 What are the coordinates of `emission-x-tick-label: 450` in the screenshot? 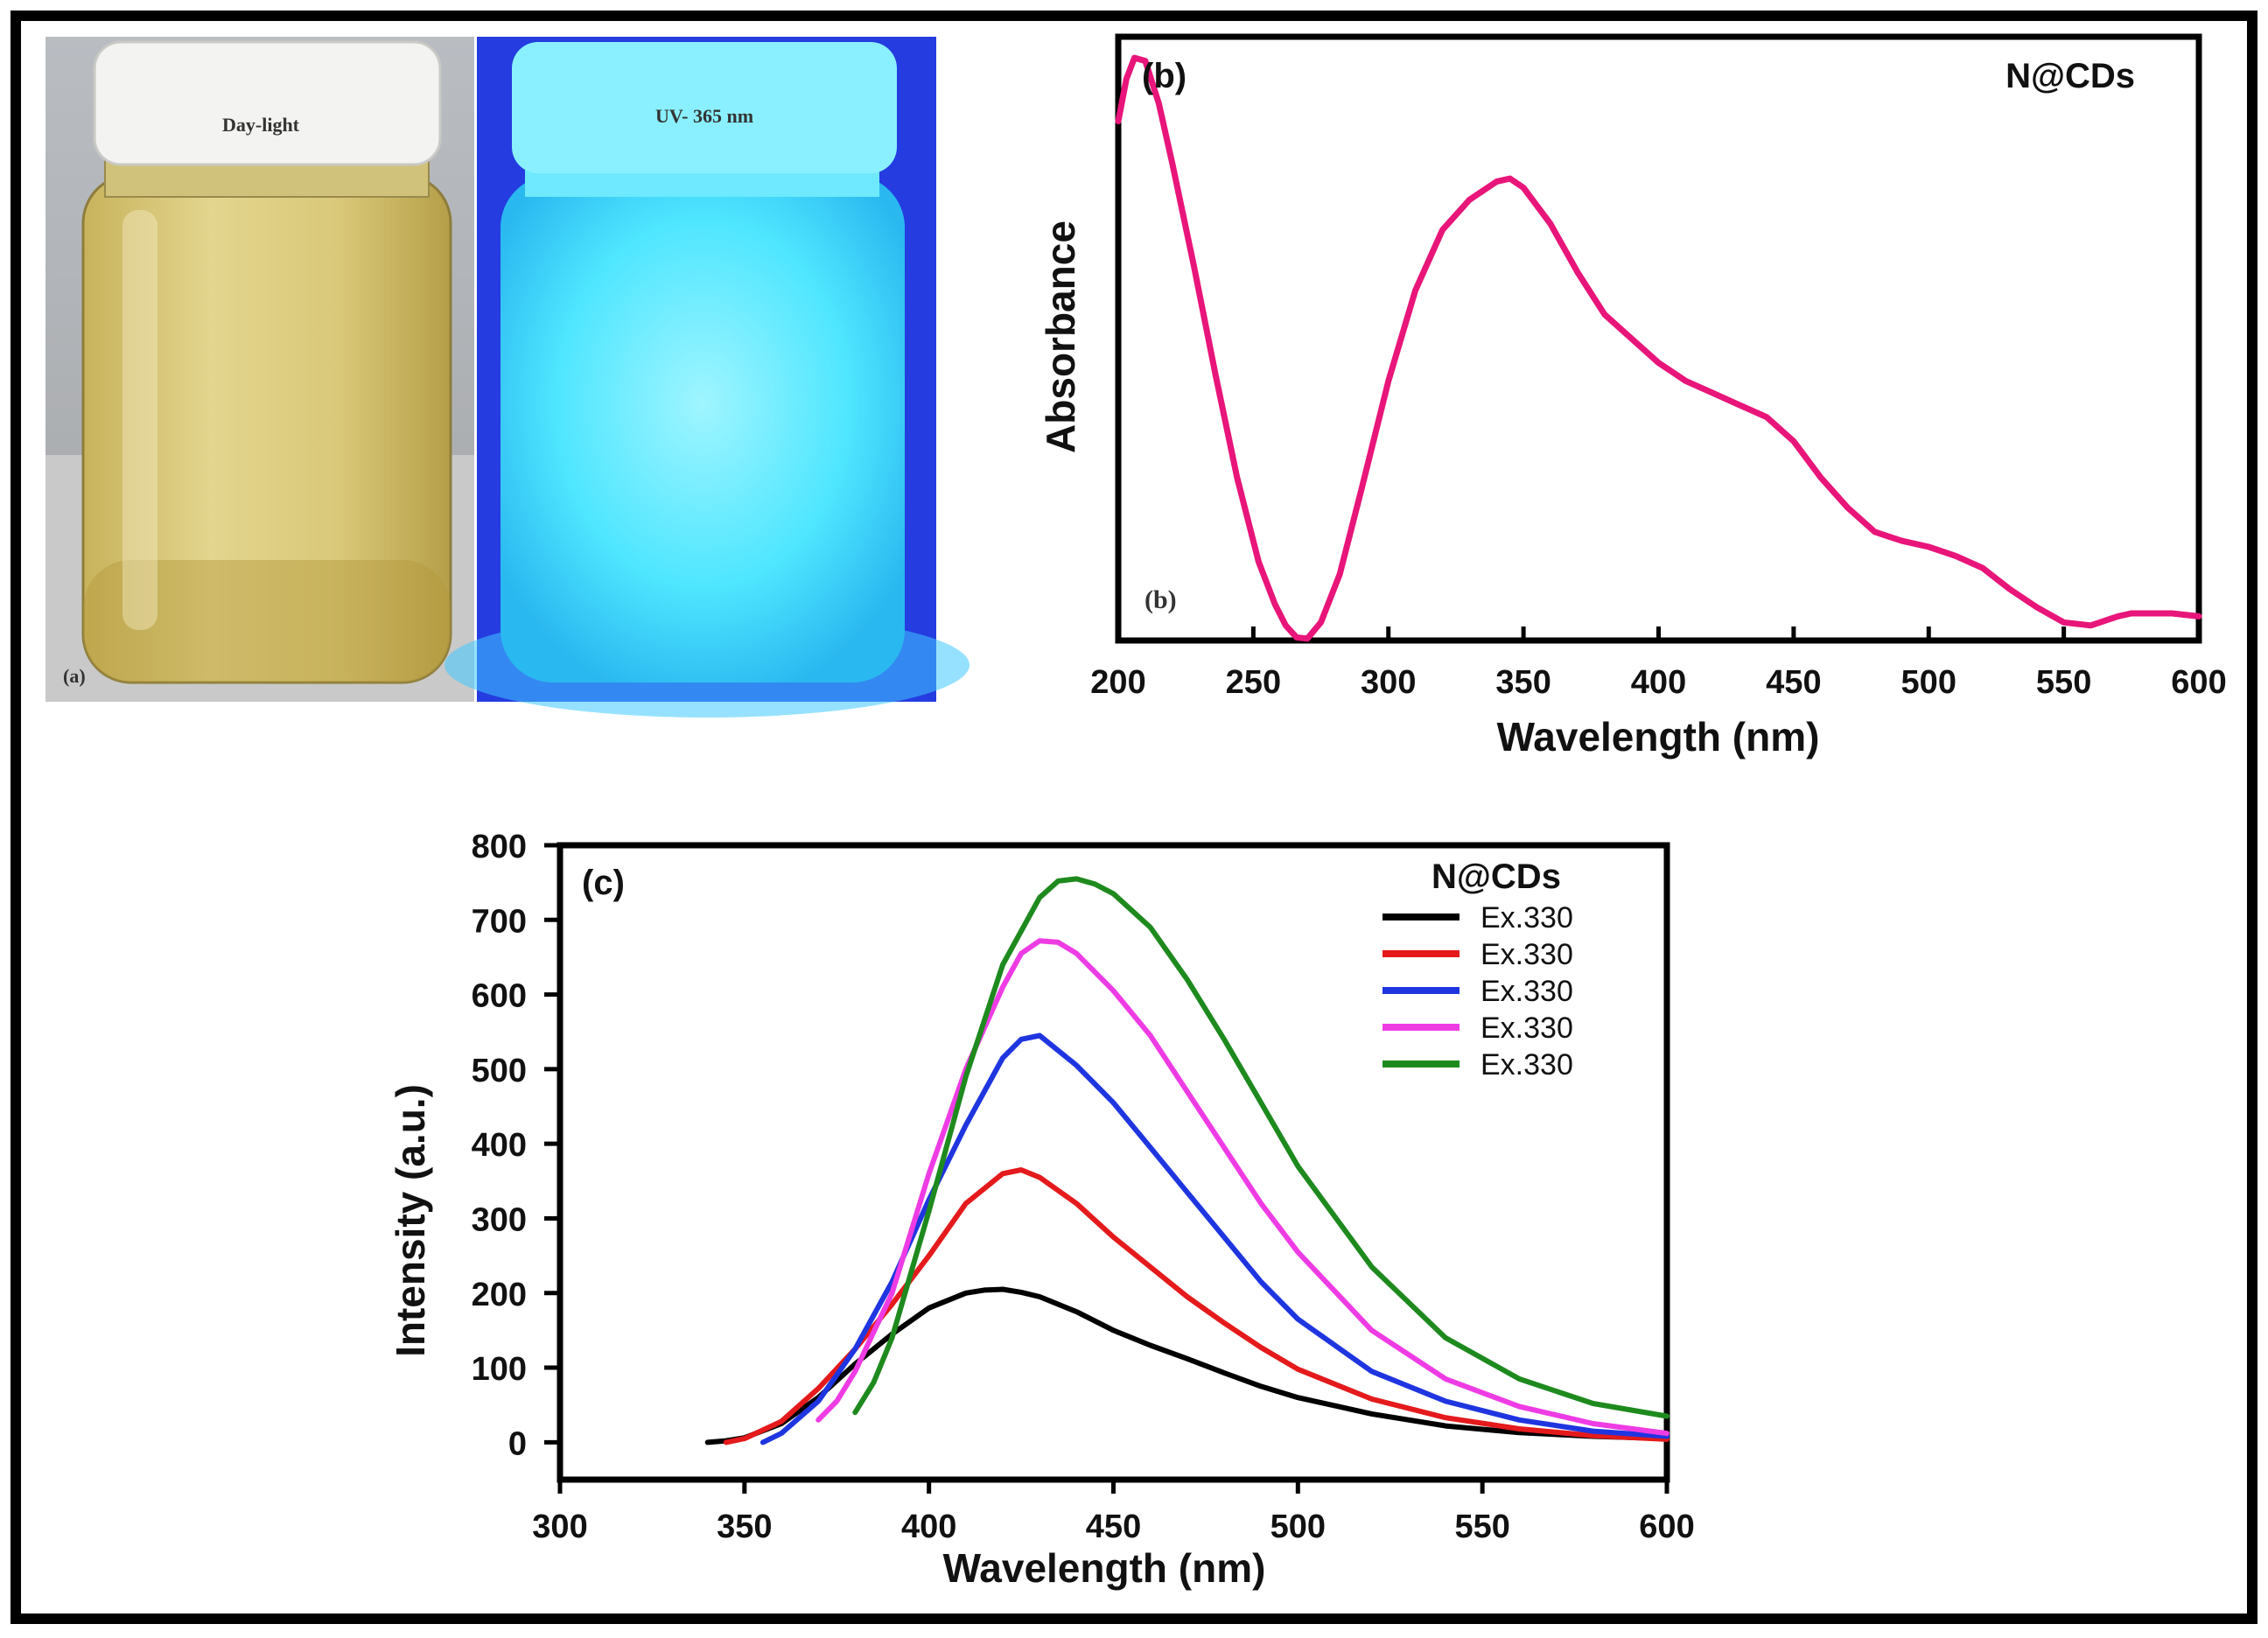 It's located at (1113, 1526).